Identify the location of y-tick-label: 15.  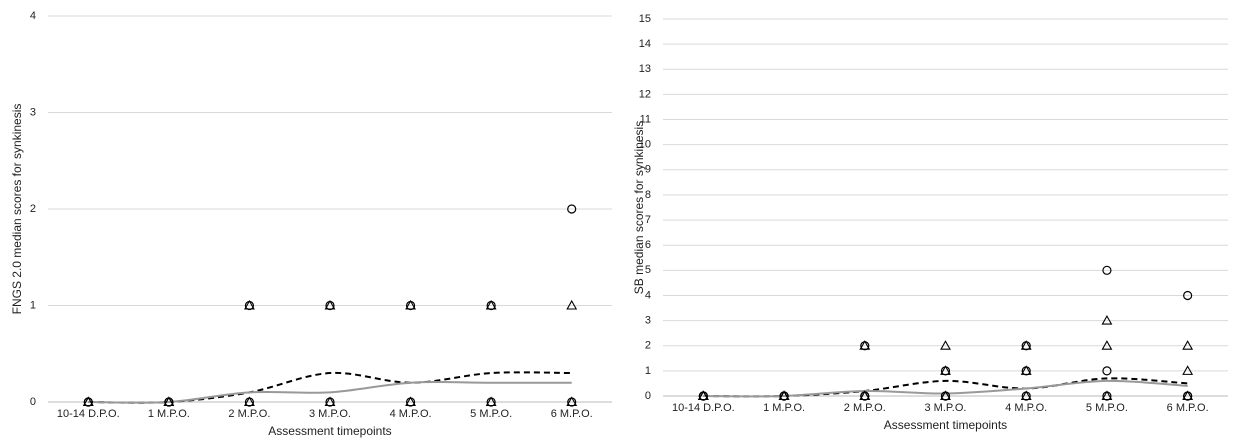
(645, 19).